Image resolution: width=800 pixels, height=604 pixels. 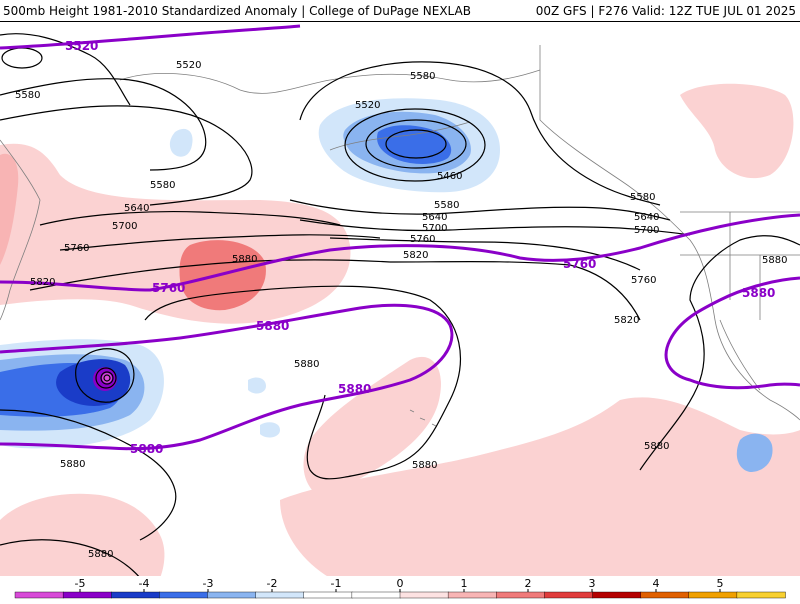 I want to click on colorbar-tick-label: -3, so click(x=208, y=583).